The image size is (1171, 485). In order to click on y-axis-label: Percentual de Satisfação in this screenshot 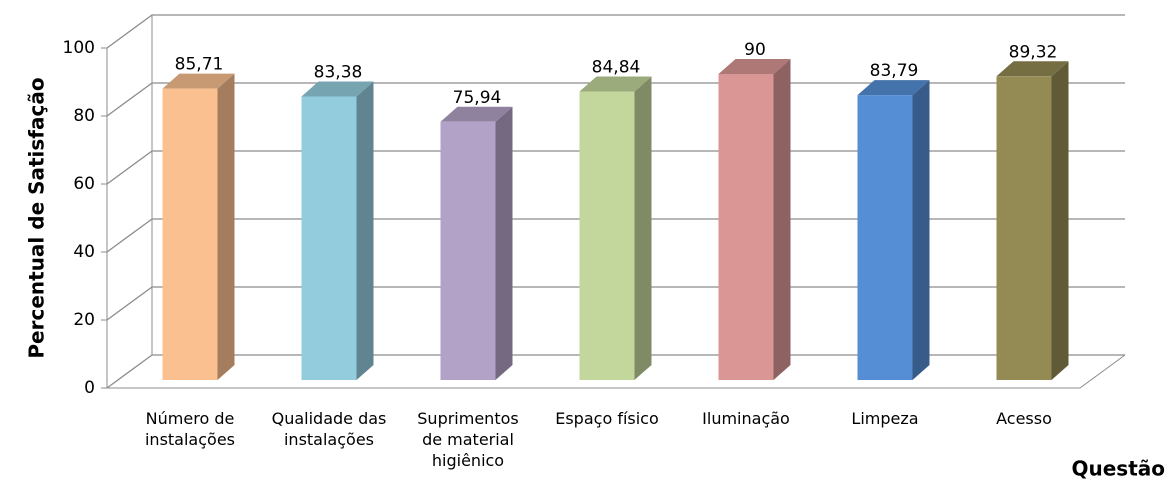, I will do `click(37, 217)`.